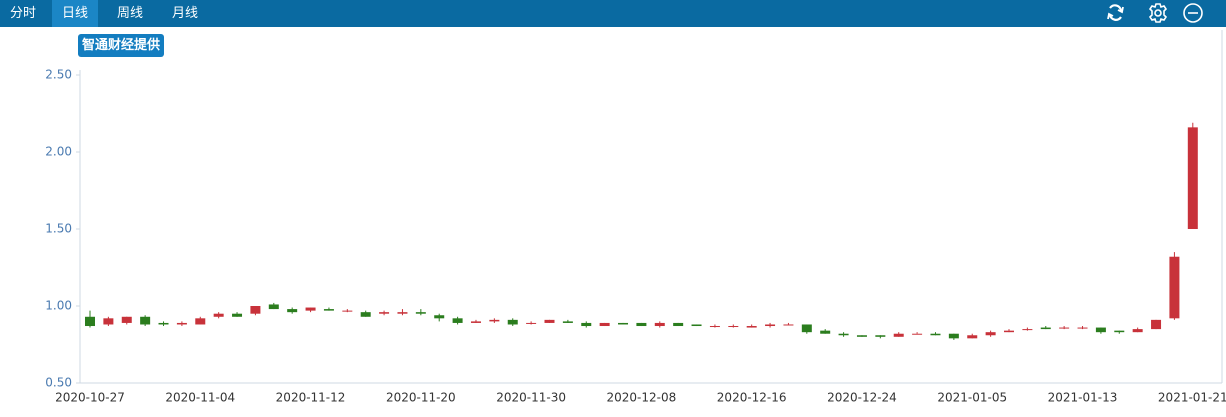 Image resolution: width=1226 pixels, height=417 pixels. I want to click on refresh-icon, so click(1115, 12).